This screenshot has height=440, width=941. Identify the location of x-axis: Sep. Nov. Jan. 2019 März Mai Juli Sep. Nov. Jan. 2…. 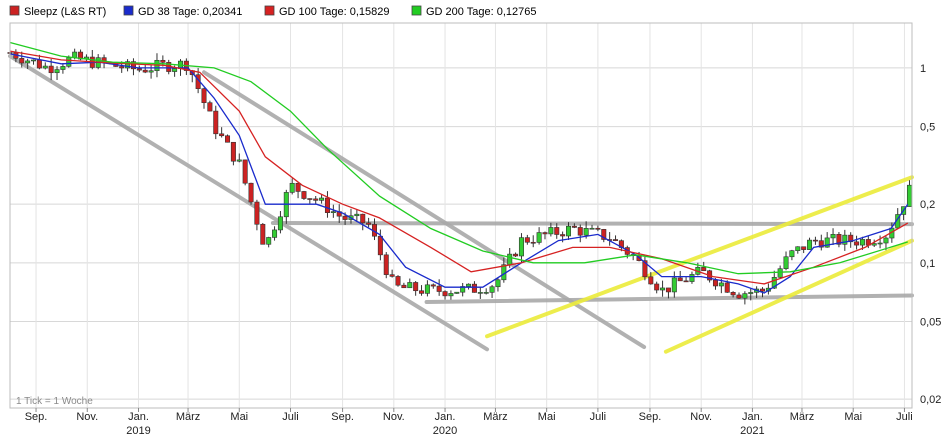
(469, 422).